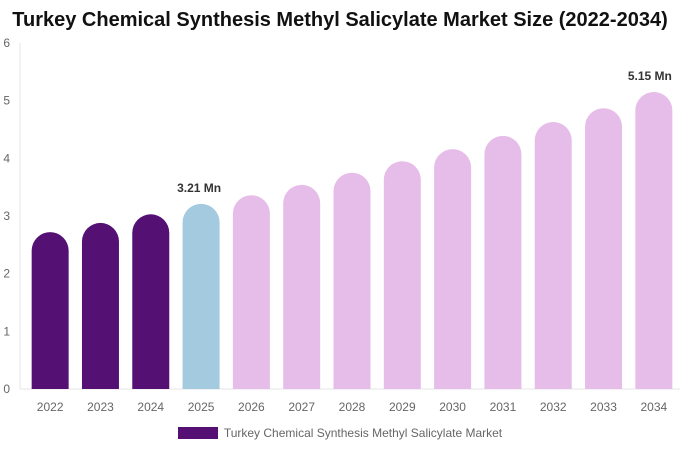 This screenshot has width=680, height=450. What do you see at coordinates (553, 407) in the screenshot?
I see `x-tick-label: 2032` at bounding box center [553, 407].